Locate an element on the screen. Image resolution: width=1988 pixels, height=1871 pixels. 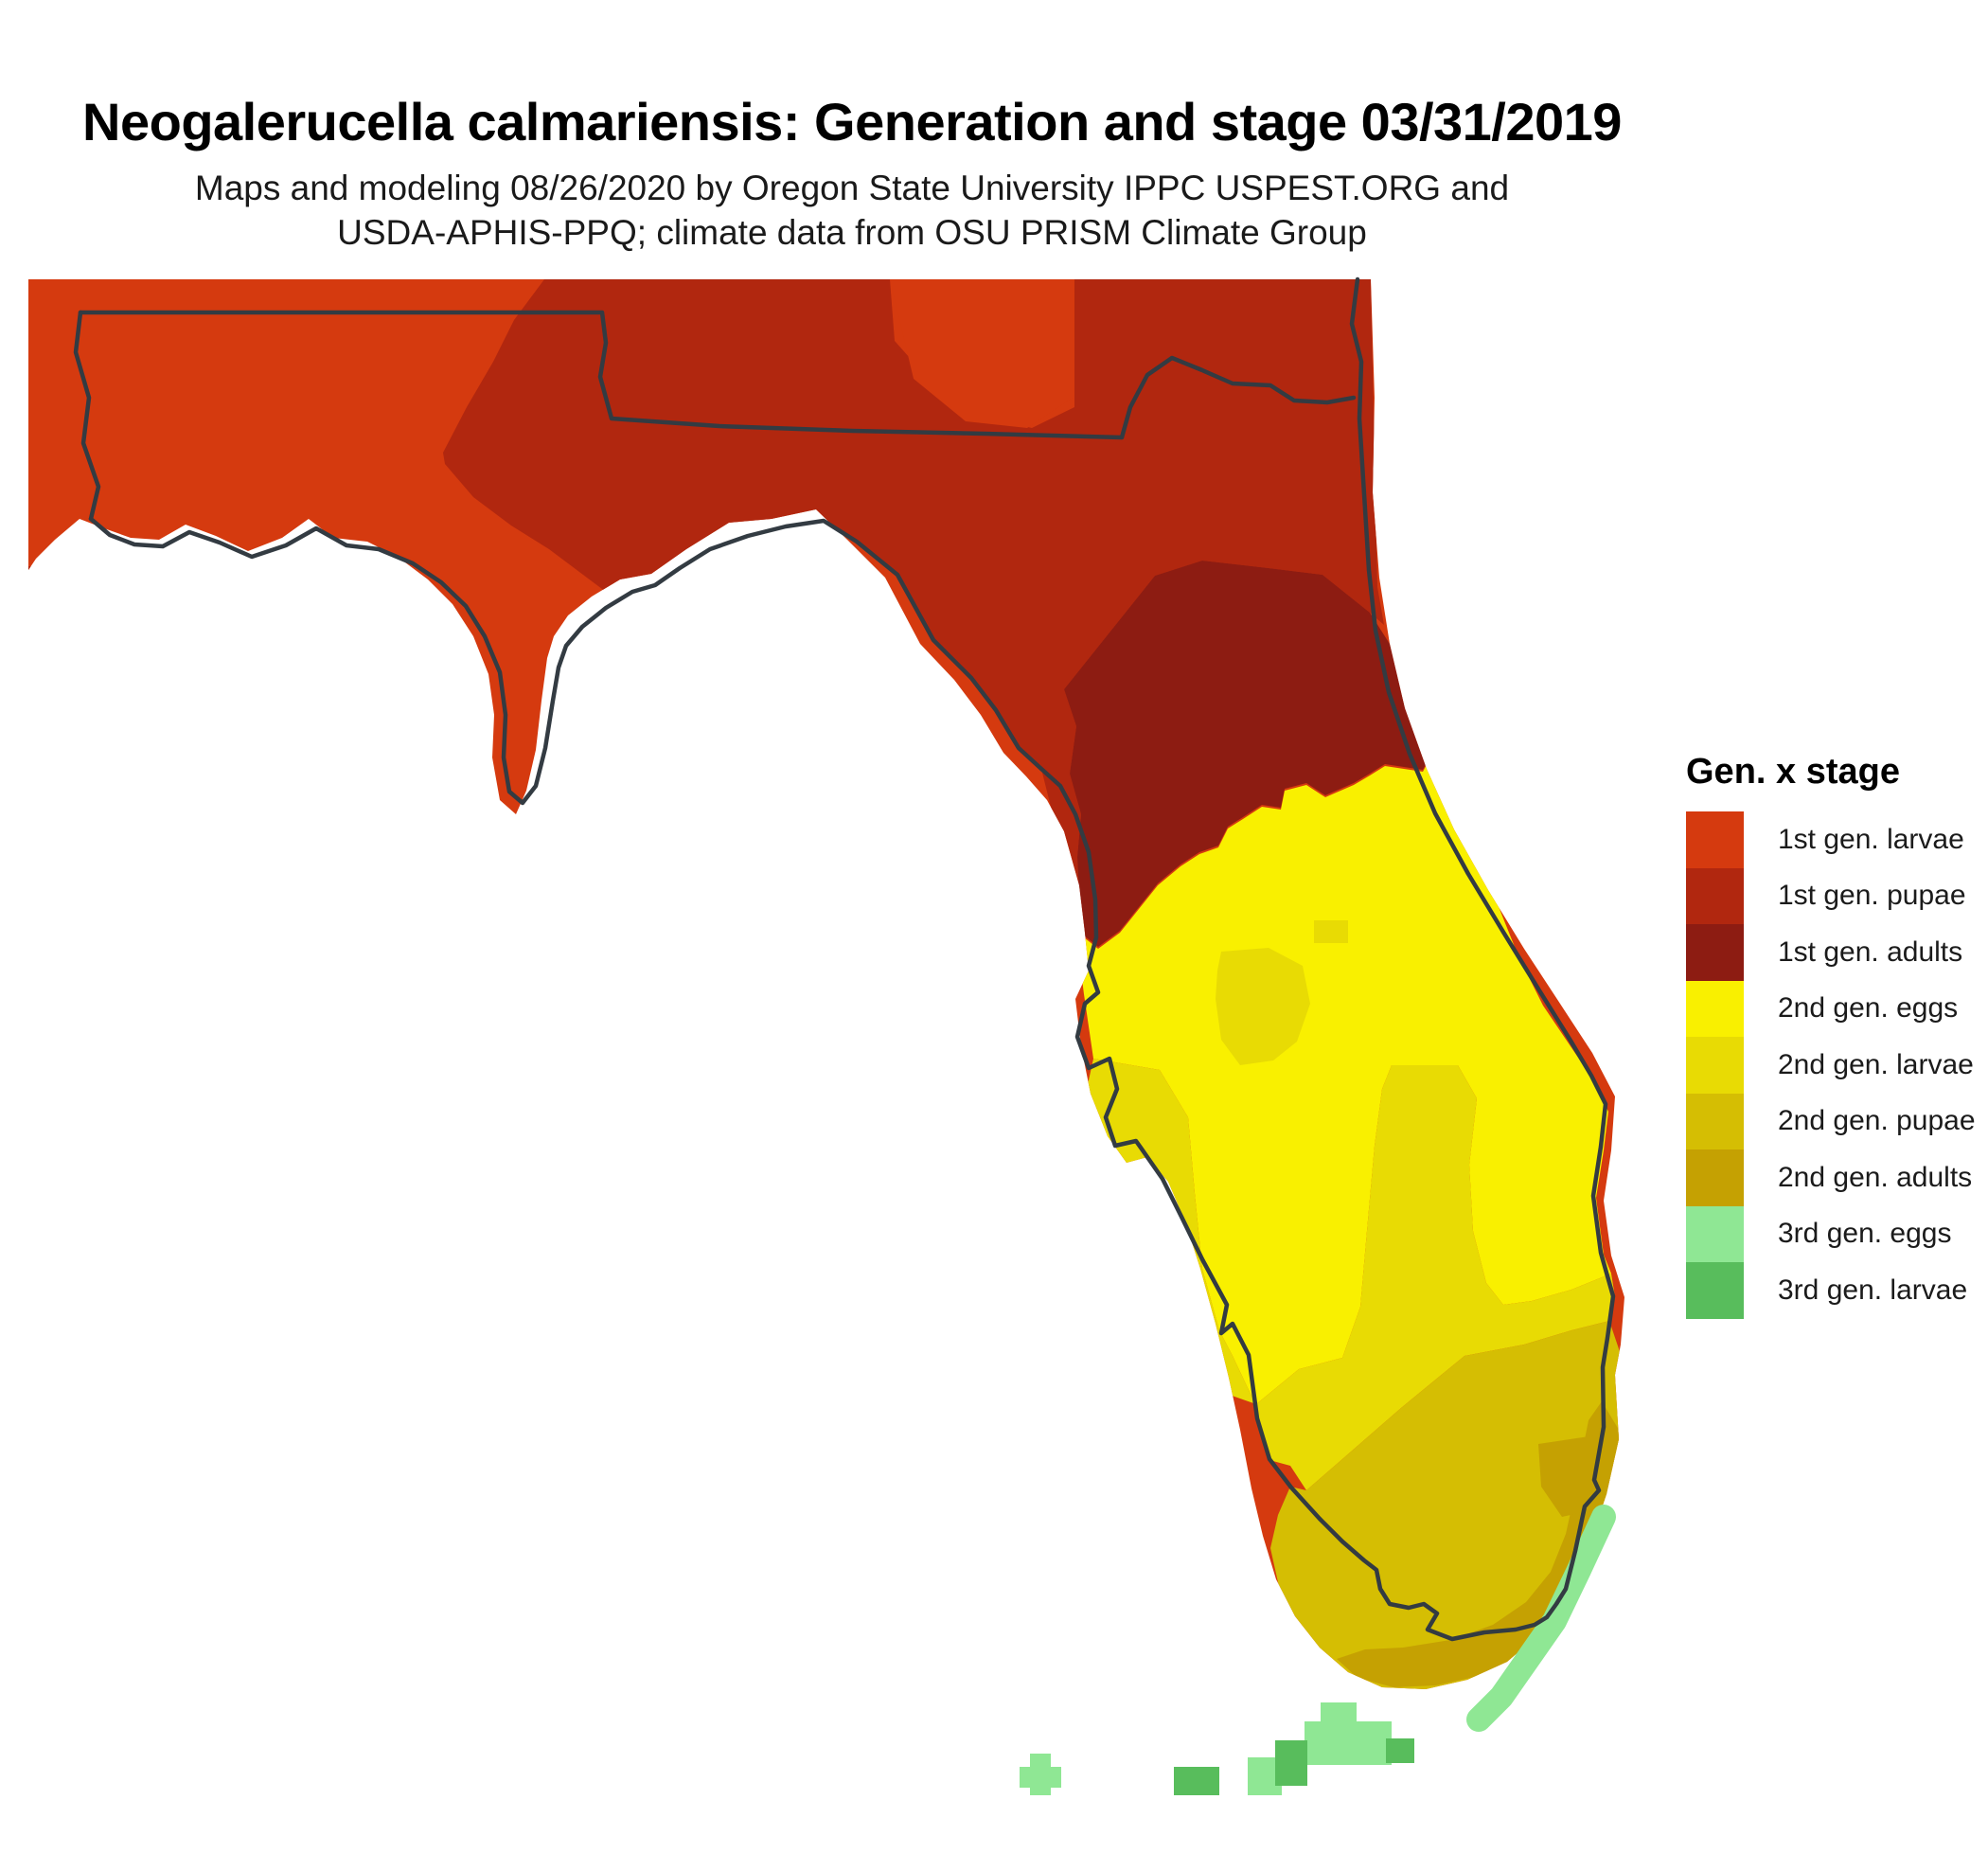
legend-swatch-1st-gen-larvae is located at coordinates (1715, 839).